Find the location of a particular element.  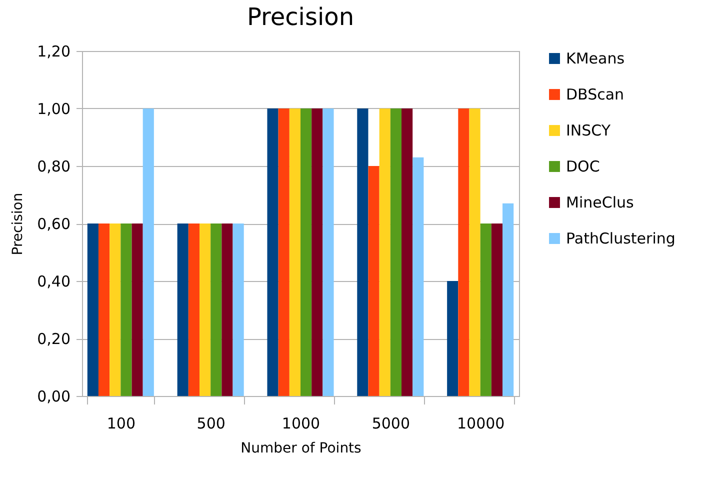

y-tick-label: 0,60 is located at coordinates (53, 224).